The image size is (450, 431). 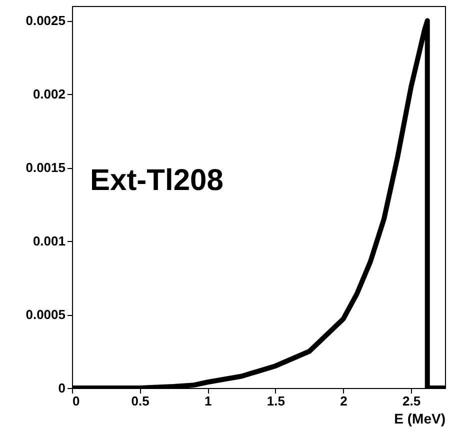 What do you see at coordinates (157, 180) in the screenshot?
I see `annotation: Ext-Tl208` at bounding box center [157, 180].